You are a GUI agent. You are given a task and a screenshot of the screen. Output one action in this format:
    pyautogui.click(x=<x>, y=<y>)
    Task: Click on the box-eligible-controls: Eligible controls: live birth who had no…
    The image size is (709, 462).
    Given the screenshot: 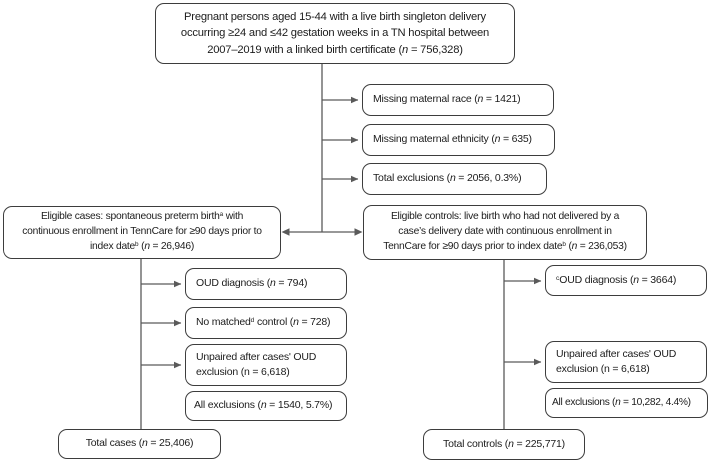 What is the action you would take?
    pyautogui.click(x=505, y=232)
    